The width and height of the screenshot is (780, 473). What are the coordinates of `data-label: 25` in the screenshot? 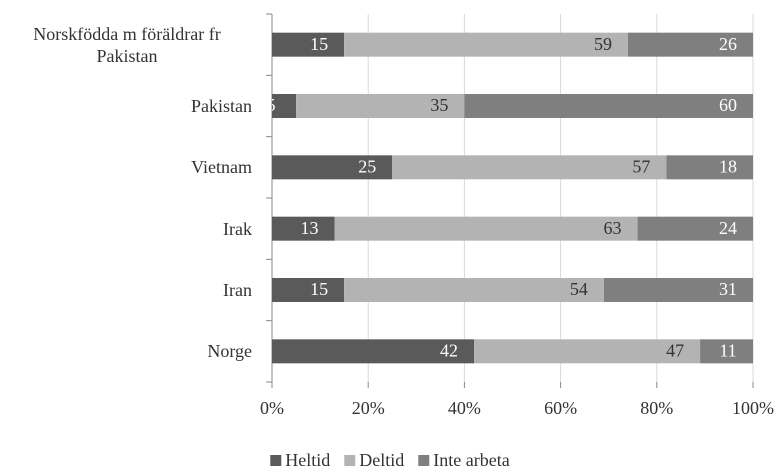 It's located at (367, 166).